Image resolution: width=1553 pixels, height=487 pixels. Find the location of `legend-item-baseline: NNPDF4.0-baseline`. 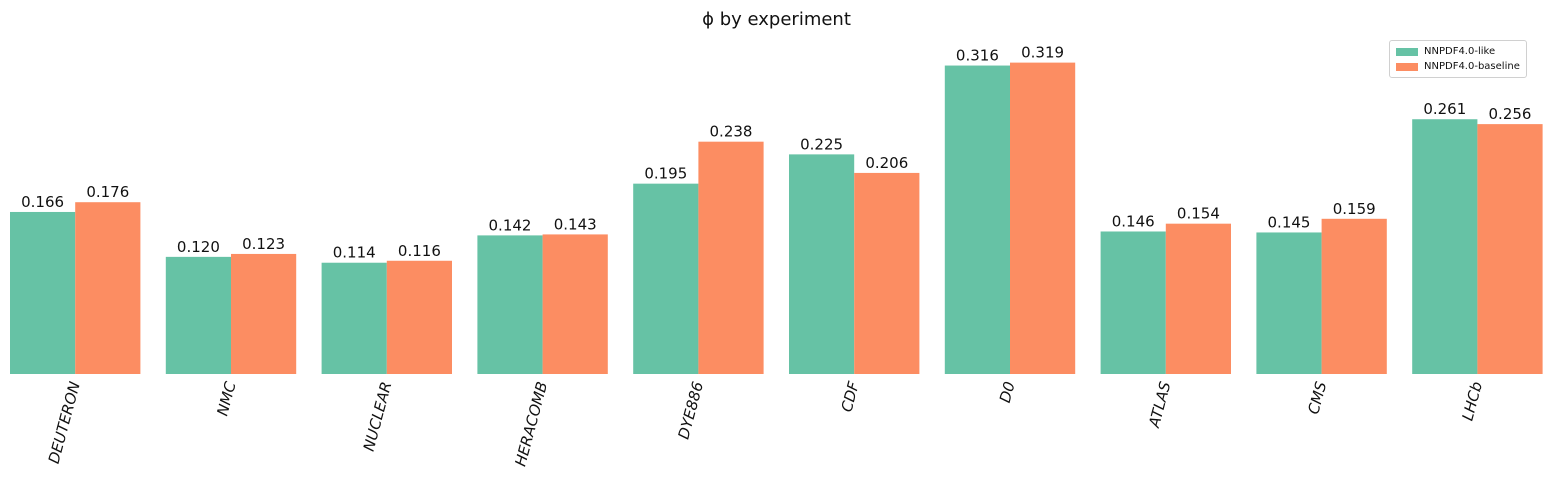

legend-item-baseline: NNPDF4.0-baseline is located at coordinates (1458, 66).